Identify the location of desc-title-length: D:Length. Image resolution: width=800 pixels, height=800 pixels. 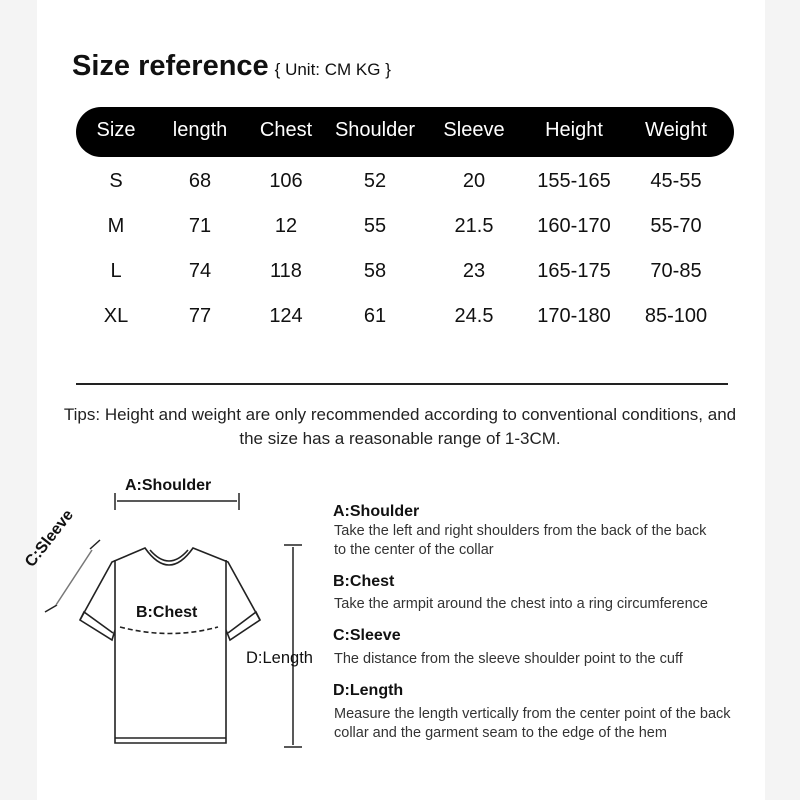
(368, 690).